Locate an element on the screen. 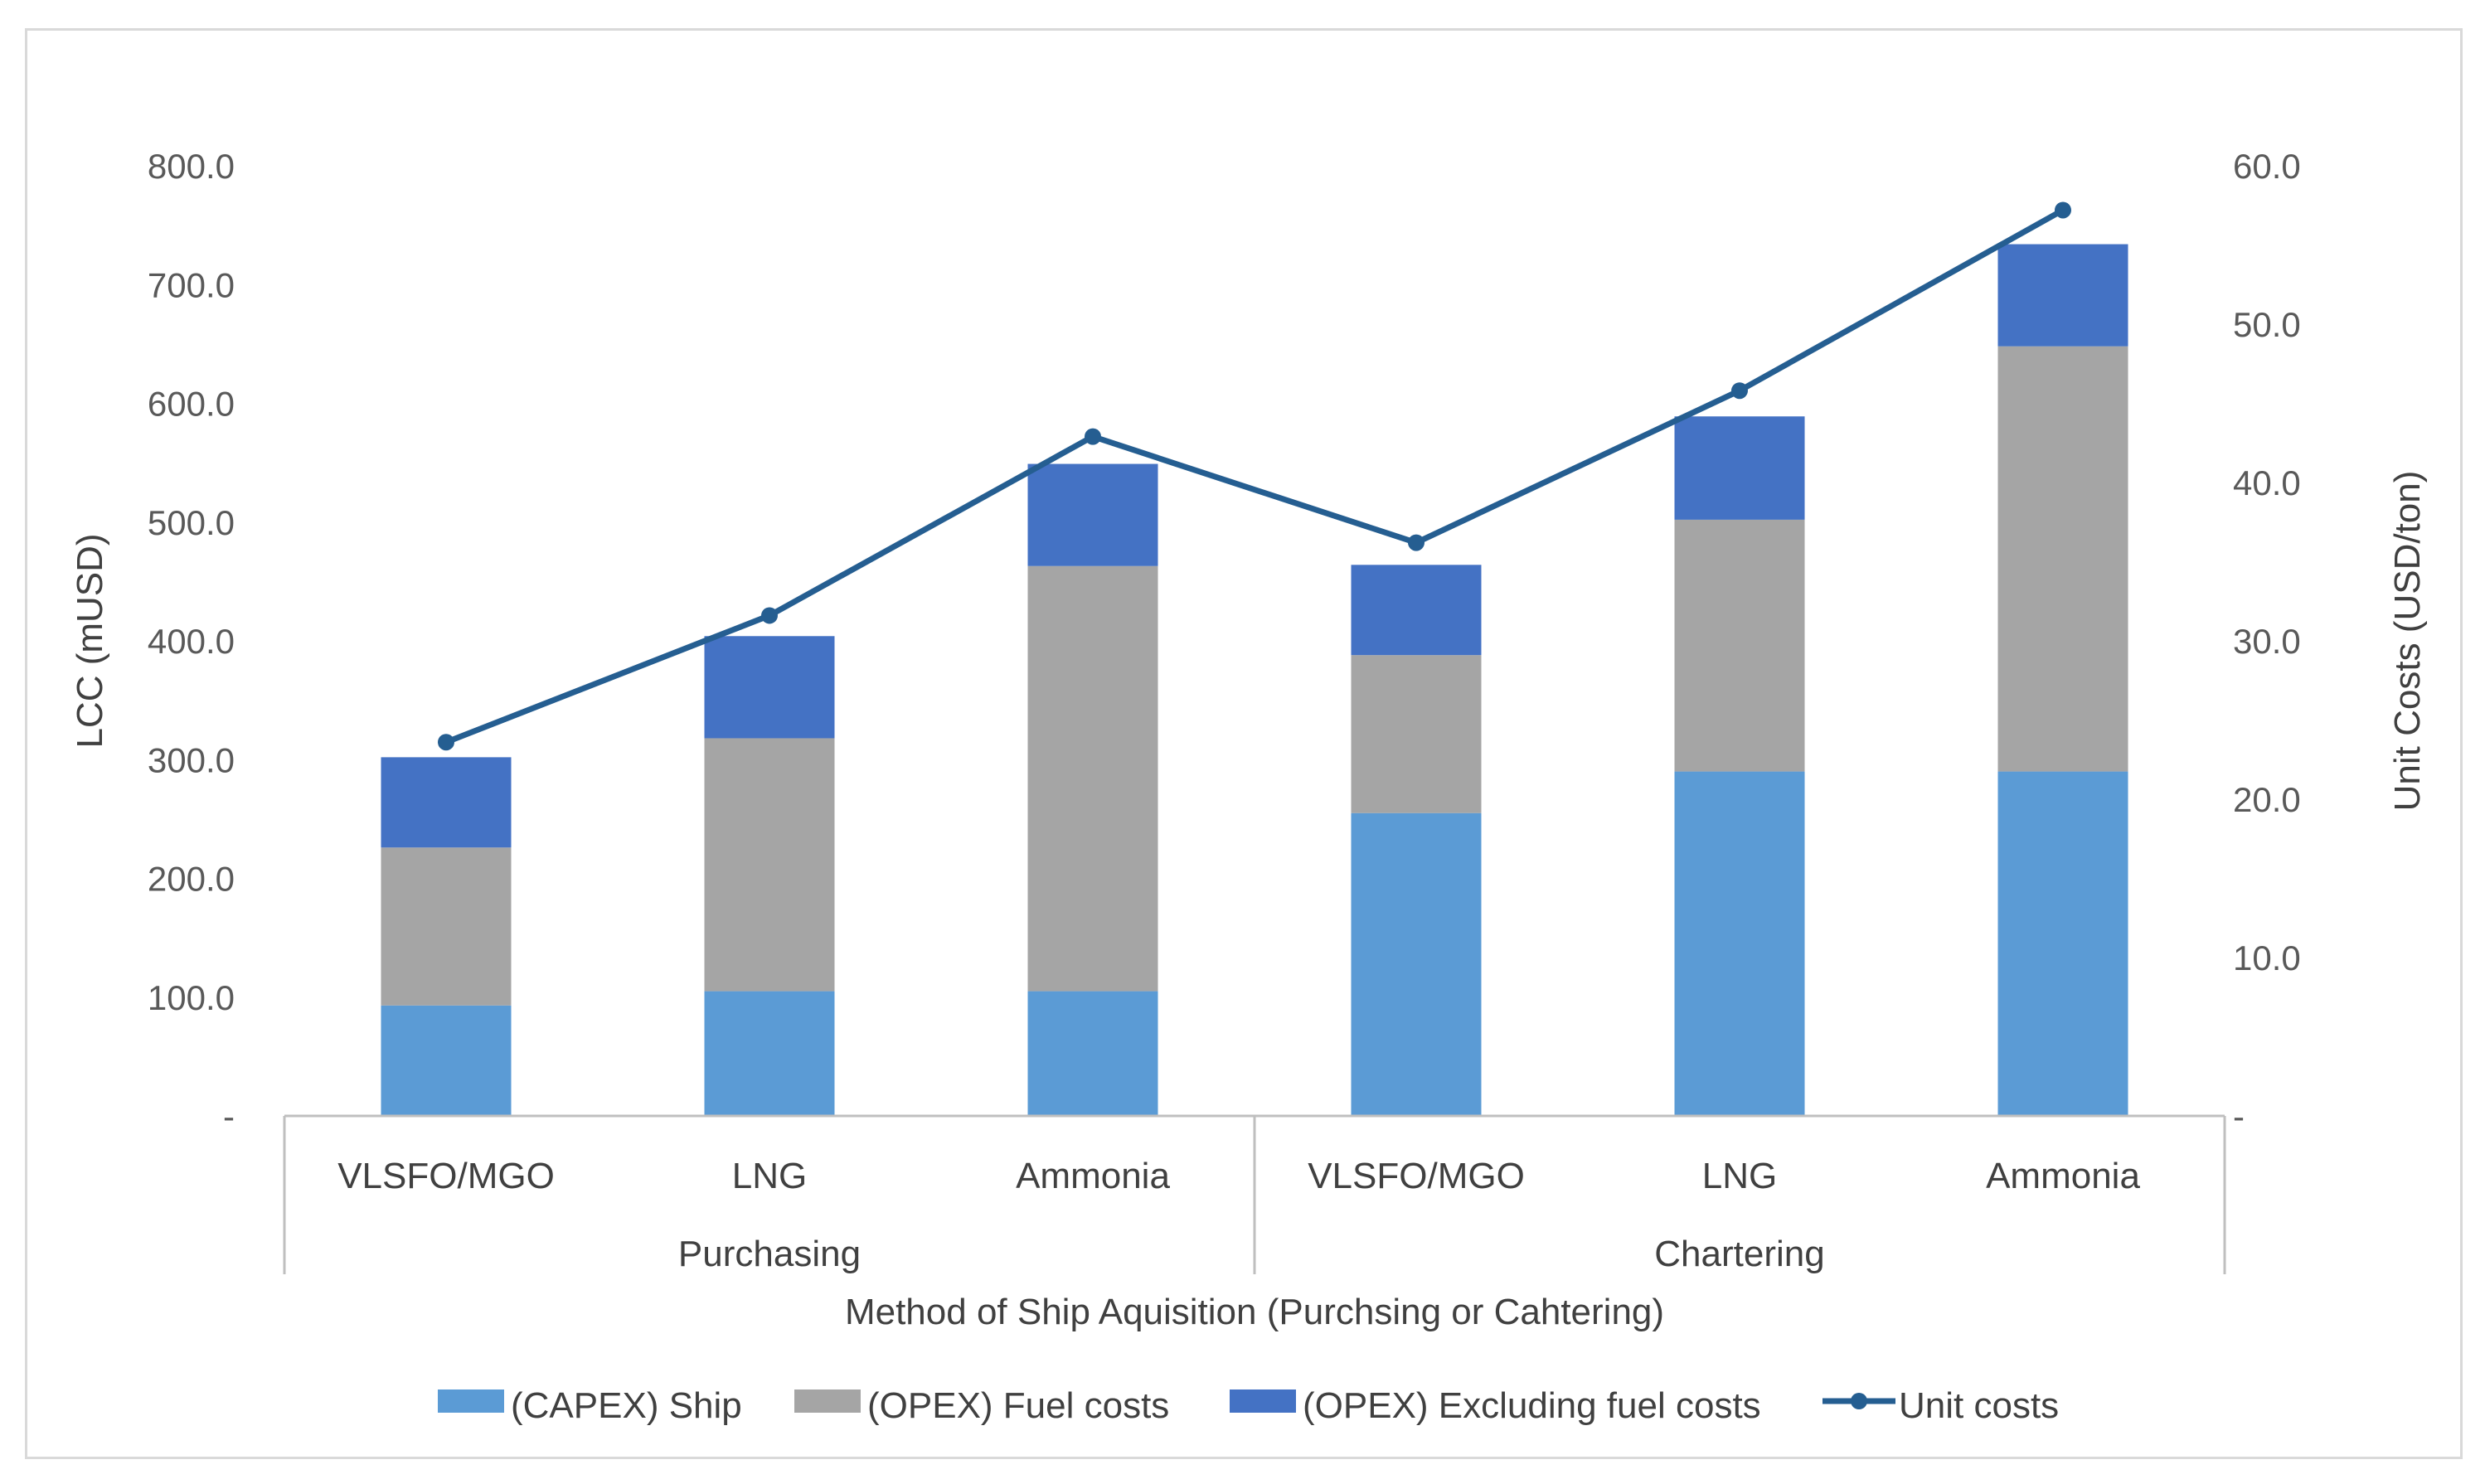  y-tick-label: 600.0 is located at coordinates (191, 405).